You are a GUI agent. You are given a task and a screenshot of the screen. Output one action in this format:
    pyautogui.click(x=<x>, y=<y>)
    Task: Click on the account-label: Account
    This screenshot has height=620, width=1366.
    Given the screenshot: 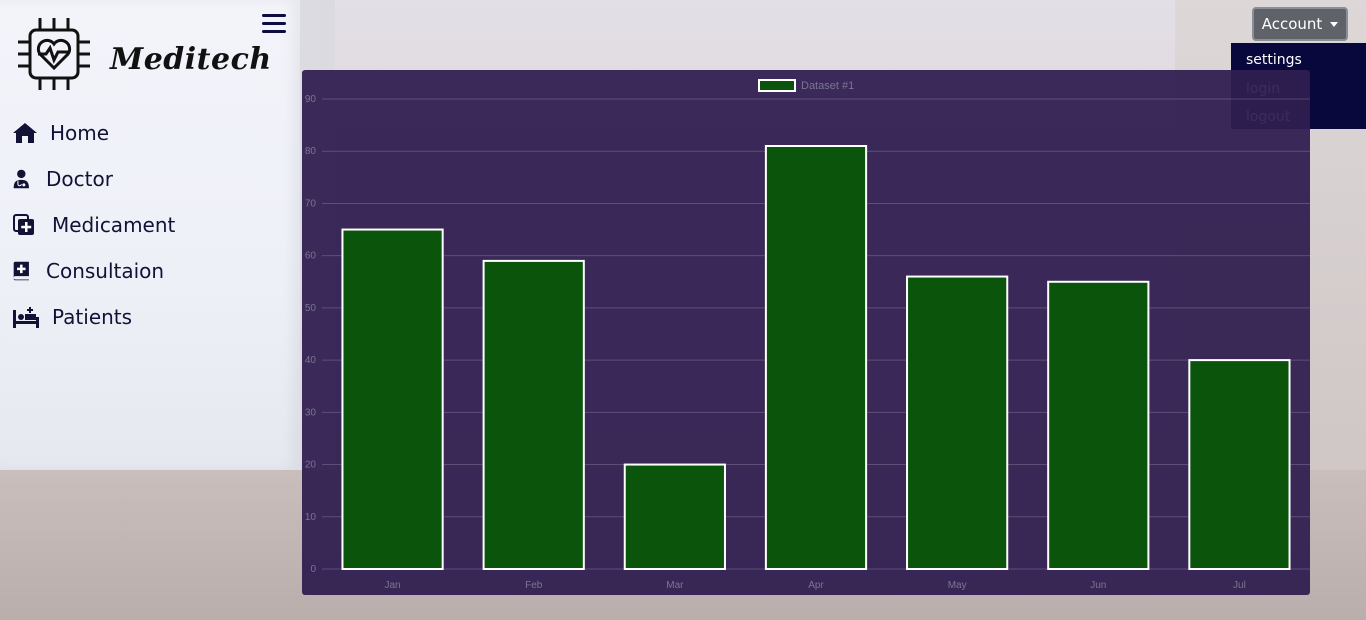 What is the action you would take?
    pyautogui.click(x=1292, y=24)
    